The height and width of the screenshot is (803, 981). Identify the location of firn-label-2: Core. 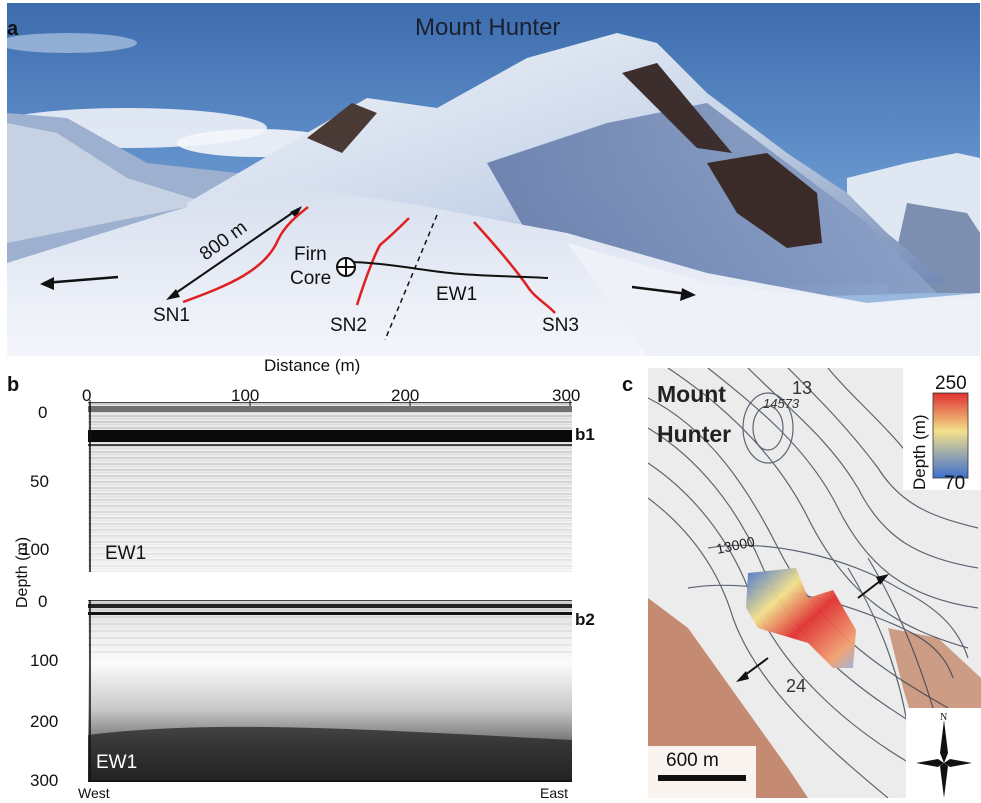
(311, 278).